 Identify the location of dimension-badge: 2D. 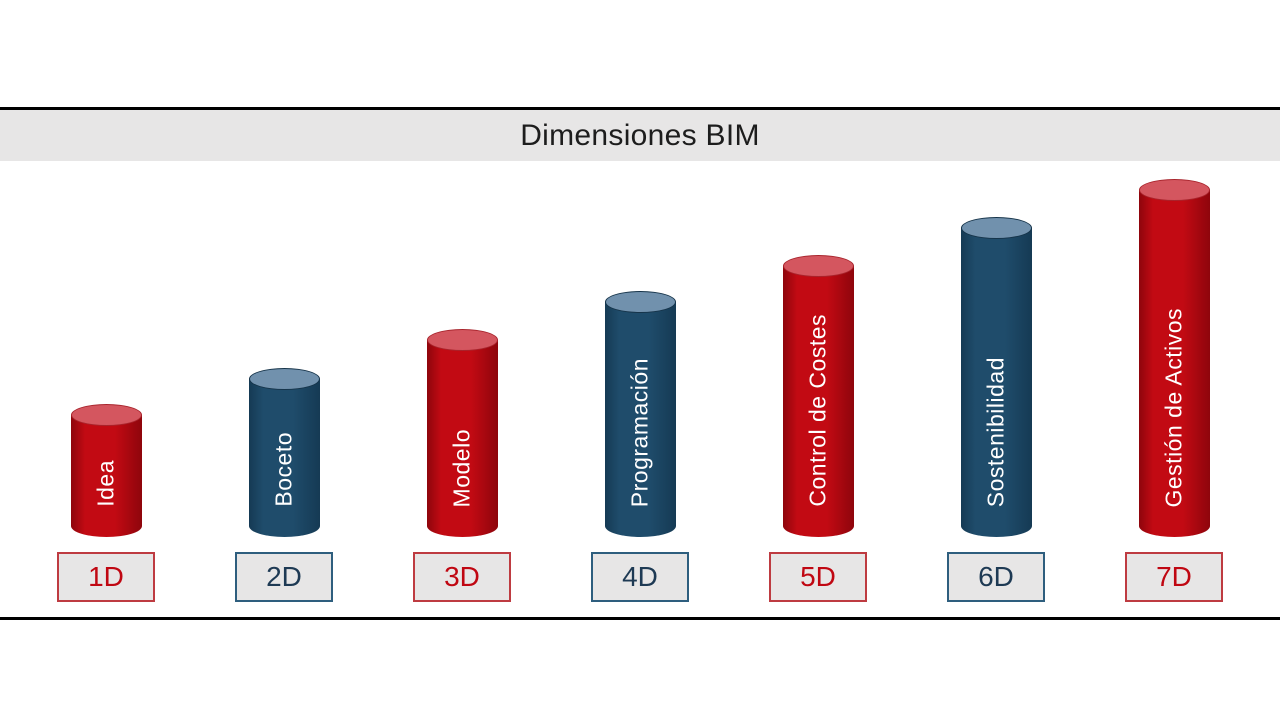
(284, 577).